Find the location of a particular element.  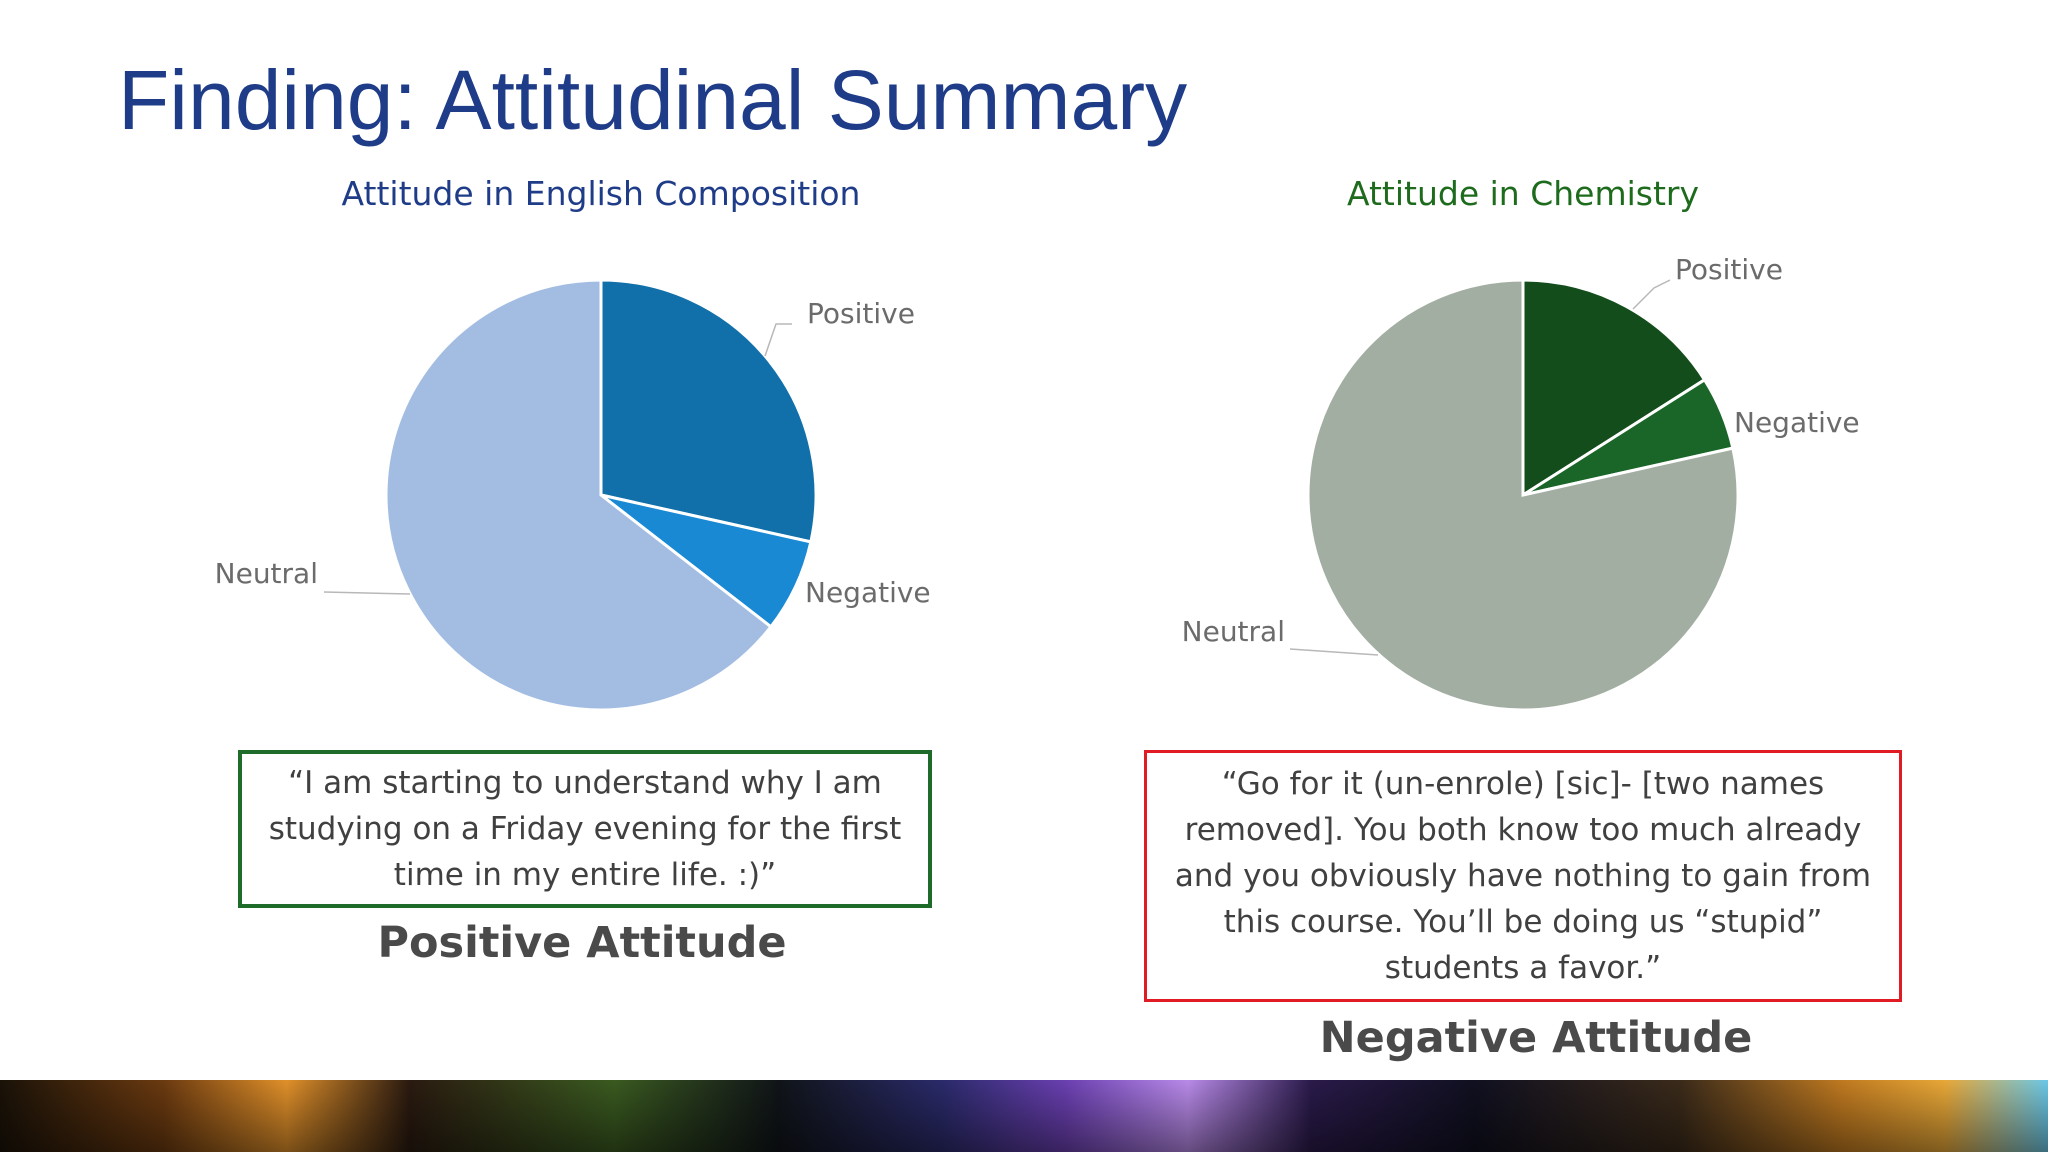

pie-slice-chemistry-neutral is located at coordinates (1523, 495).